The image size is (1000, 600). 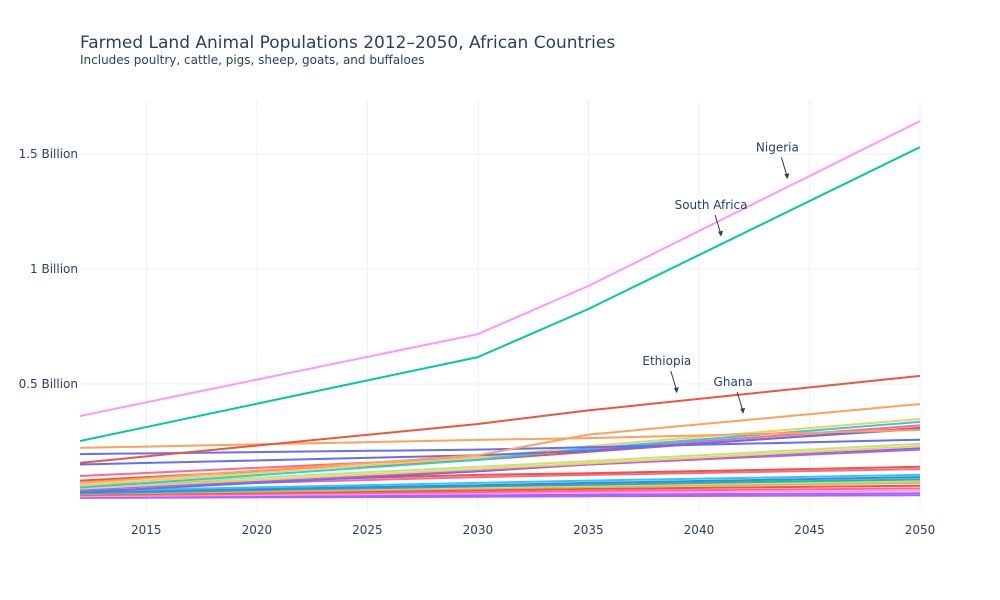 I want to click on annotation-label: Nigeria, so click(x=777, y=147).